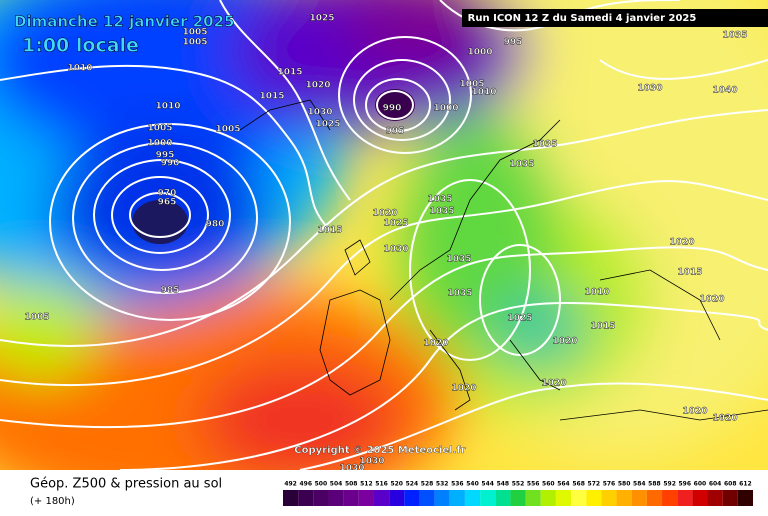 This screenshot has width=768, height=516. Describe the element at coordinates (457, 484) in the screenshot. I see `colorbar-tick-label: 536` at that location.